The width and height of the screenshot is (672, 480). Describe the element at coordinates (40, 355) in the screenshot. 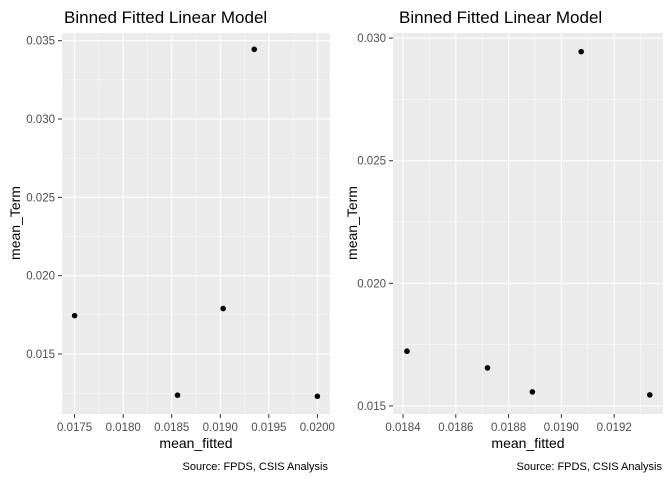

I see `chart-left-y-tick-label: 0.015` at that location.